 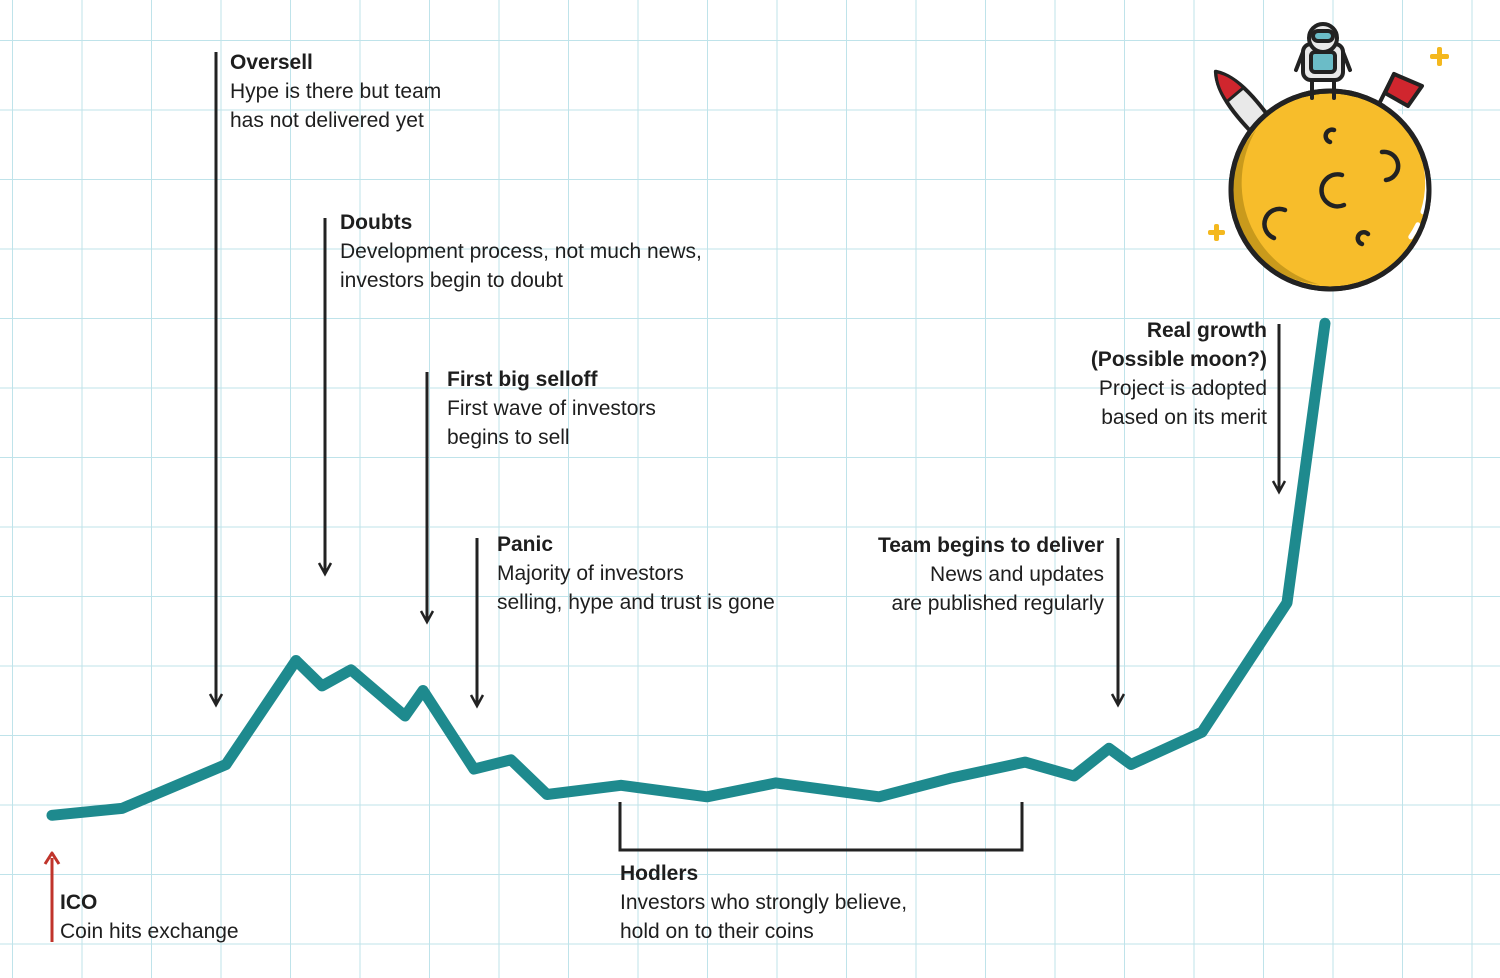 I want to click on oversell-title: Oversell, so click(x=271, y=62).